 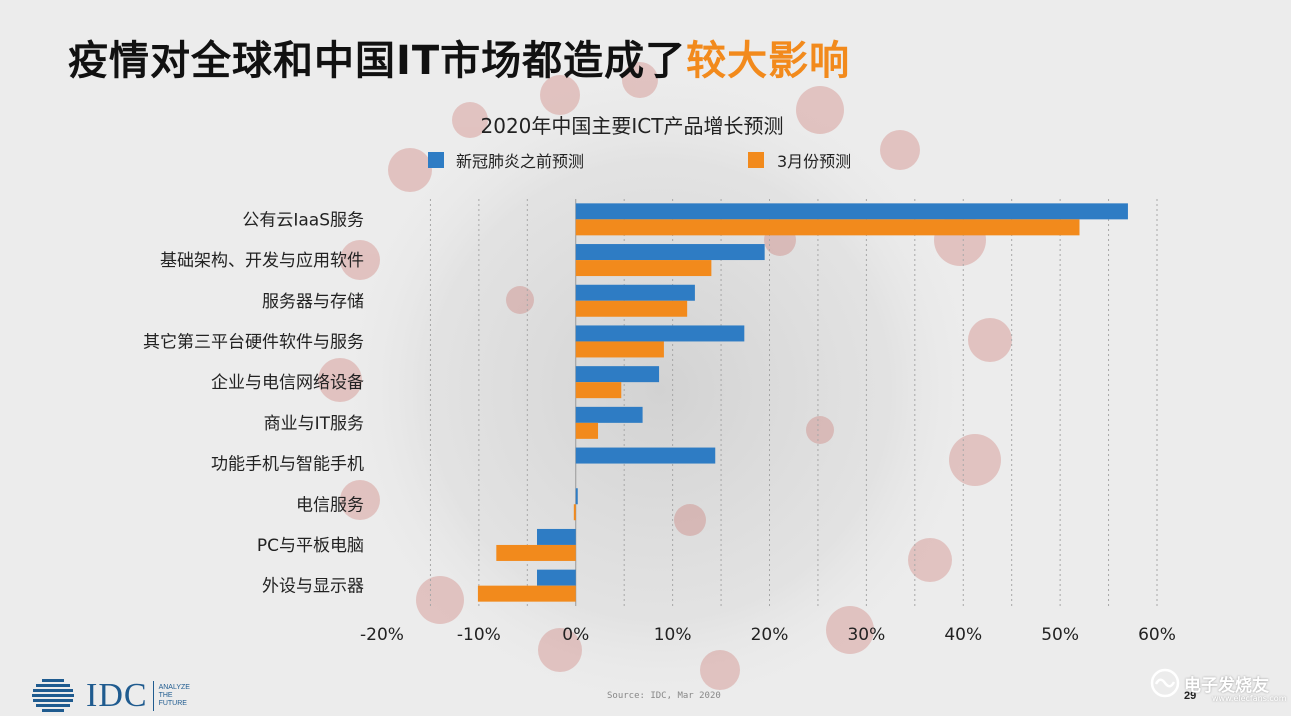 I want to click on slide-title: 疫情对全球和中国IT市场都造成了较大影响, so click(x=459, y=57).